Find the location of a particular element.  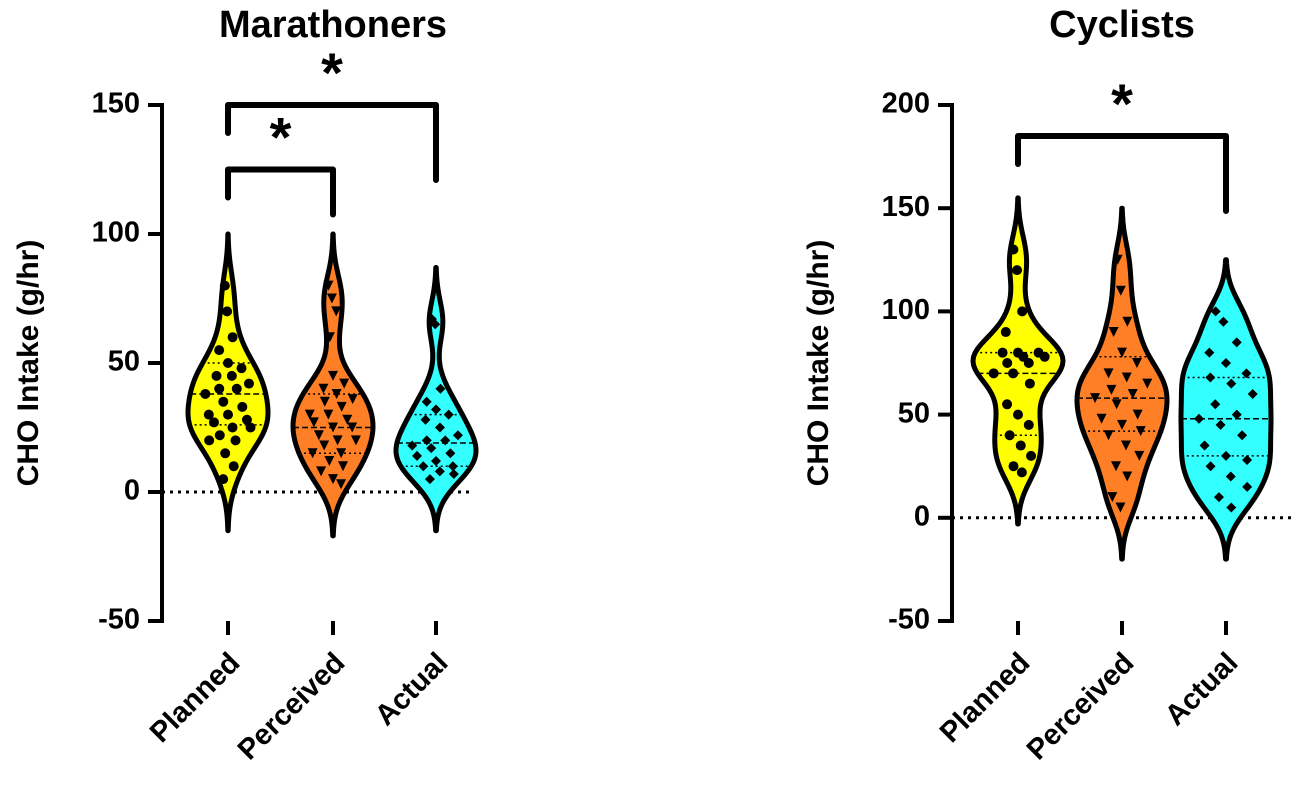

chart-title: Marathoners is located at coordinates (333, 25).